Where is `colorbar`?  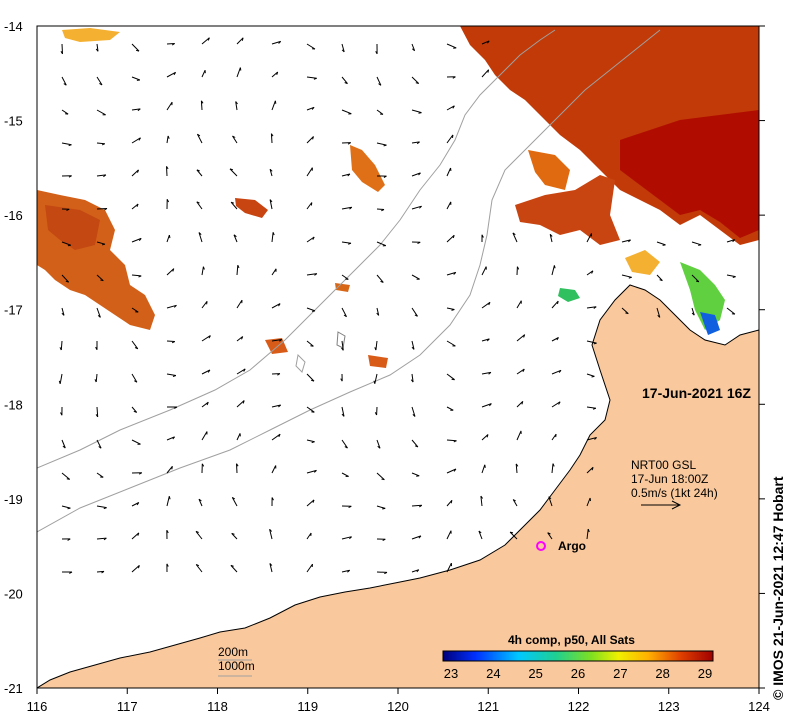 colorbar is located at coordinates (578, 656).